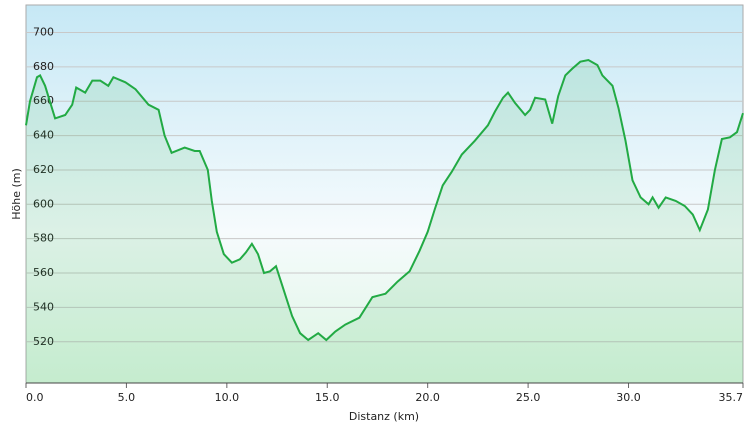 Image resolution: width=752 pixels, height=434 pixels. What do you see at coordinates (43, 341) in the screenshot?
I see `y-tick-label: 520` at bounding box center [43, 341].